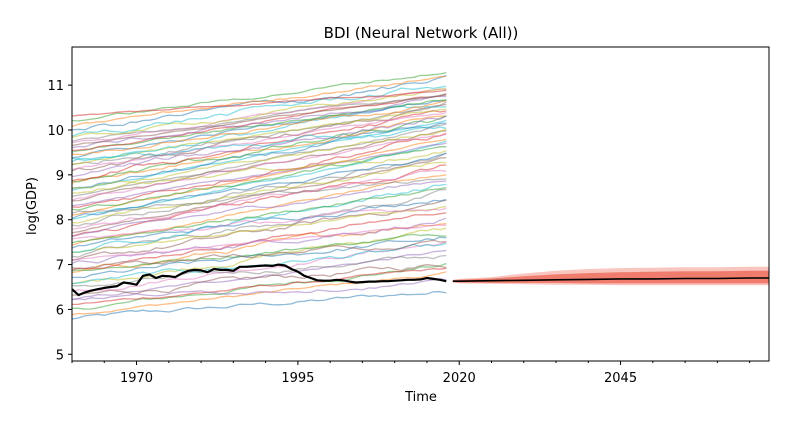 This screenshot has width=794, height=429. What do you see at coordinates (55, 86) in the screenshot?
I see `y-tick-label: 11` at bounding box center [55, 86].